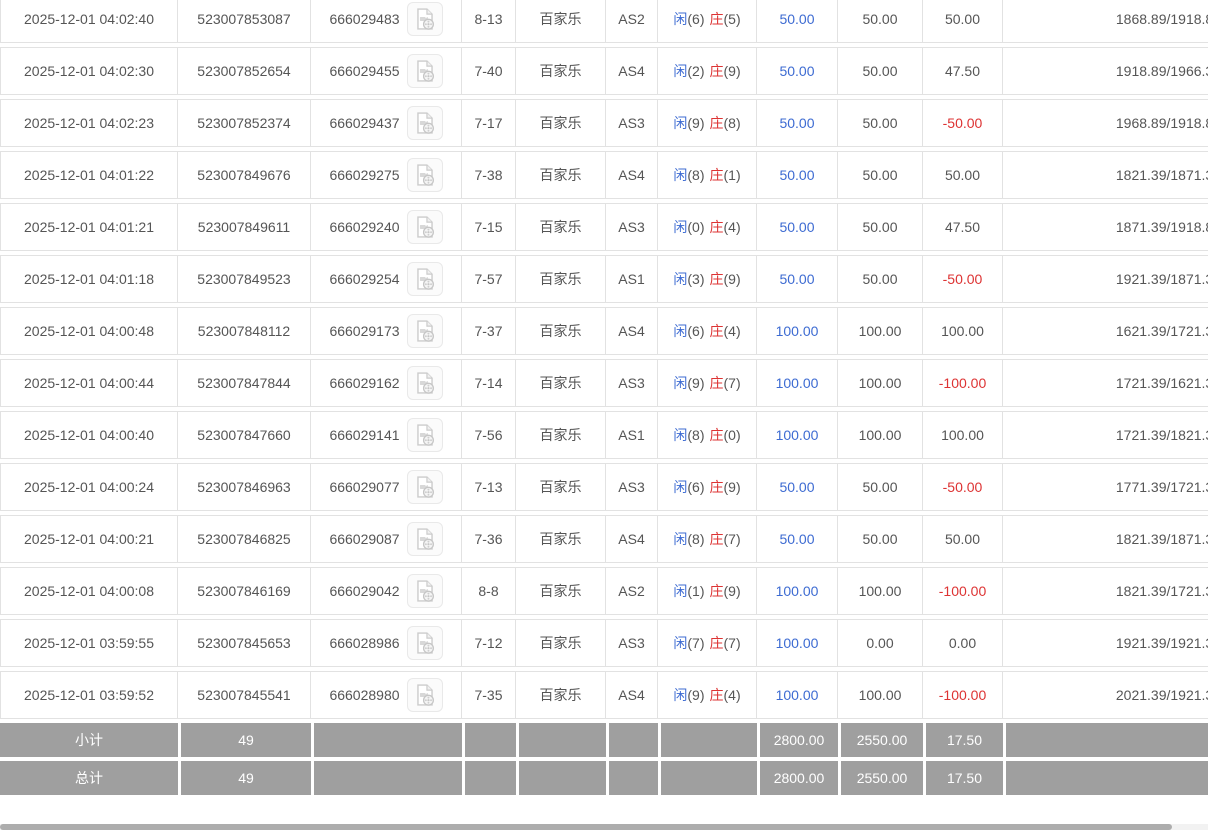 Image resolution: width=1208 pixels, height=830 pixels. I want to click on total-count: 49, so click(244, 778).